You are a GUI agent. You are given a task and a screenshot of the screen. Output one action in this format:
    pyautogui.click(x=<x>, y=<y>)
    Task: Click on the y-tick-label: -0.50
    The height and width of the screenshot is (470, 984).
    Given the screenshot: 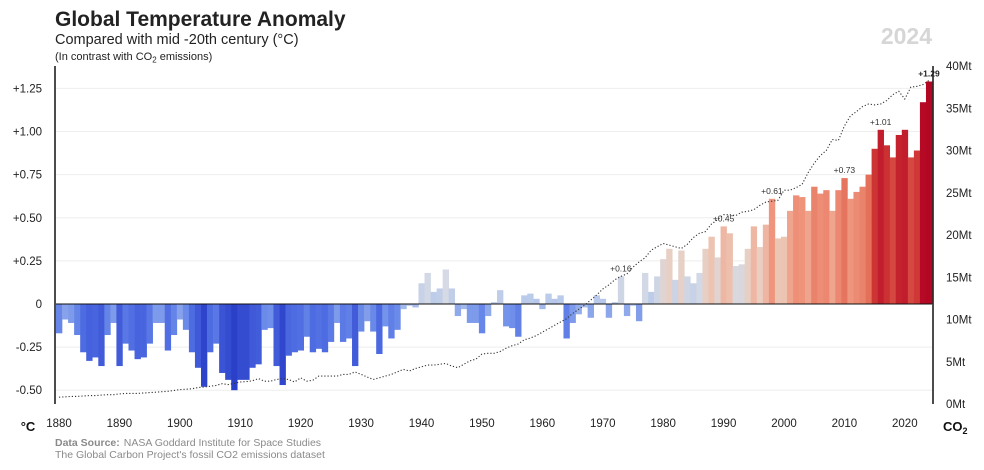 What is the action you would take?
    pyautogui.click(x=29, y=391)
    